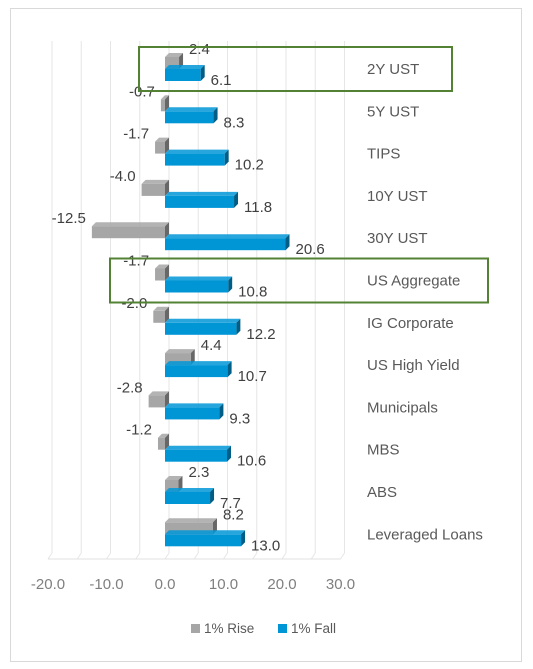  Describe the element at coordinates (413, 281) in the screenshot. I see `category-label: US Aggregate` at that location.